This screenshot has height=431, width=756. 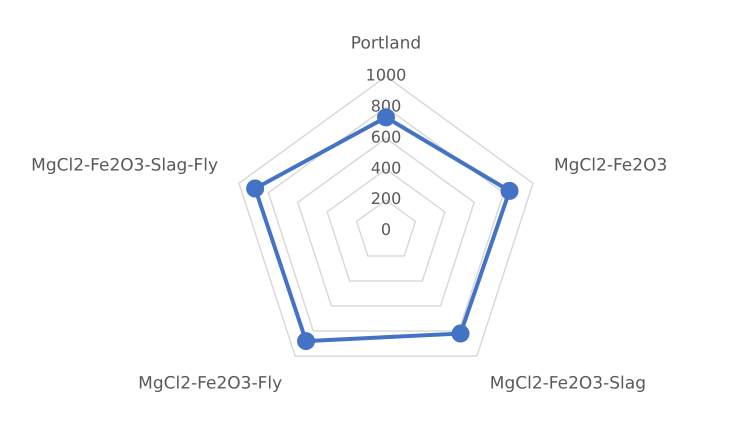 What do you see at coordinates (386, 198) in the screenshot?
I see `y-tick-label: 200` at bounding box center [386, 198].